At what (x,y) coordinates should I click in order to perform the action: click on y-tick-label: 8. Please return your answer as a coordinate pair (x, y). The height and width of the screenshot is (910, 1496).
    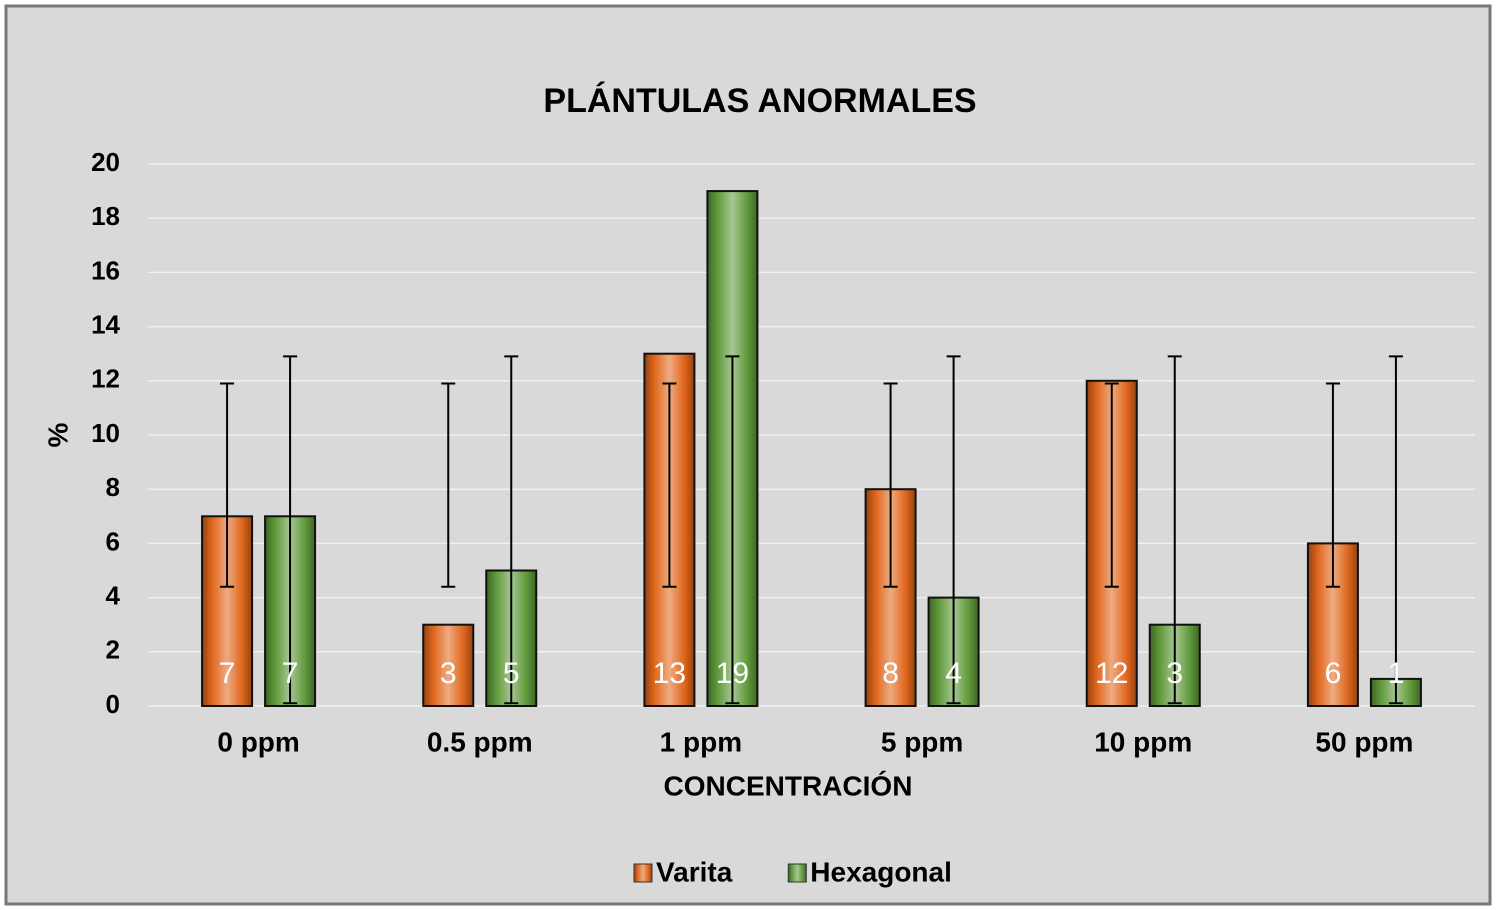
    Looking at the image, I should click on (113, 487).